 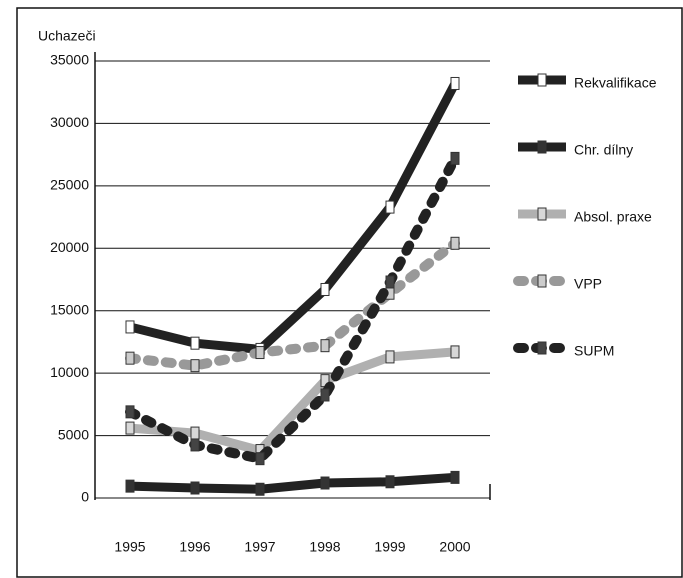 What do you see at coordinates (389, 547) in the screenshot?
I see `x-tick-label: 1999` at bounding box center [389, 547].